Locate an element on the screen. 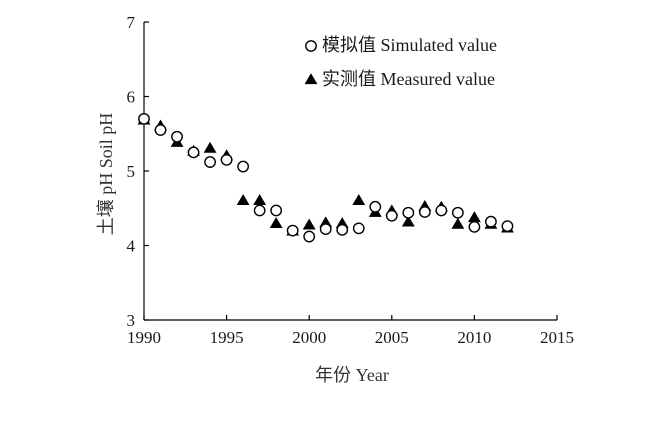 This screenshot has width=662, height=427. y-tick-label: 5 is located at coordinates (131, 171).